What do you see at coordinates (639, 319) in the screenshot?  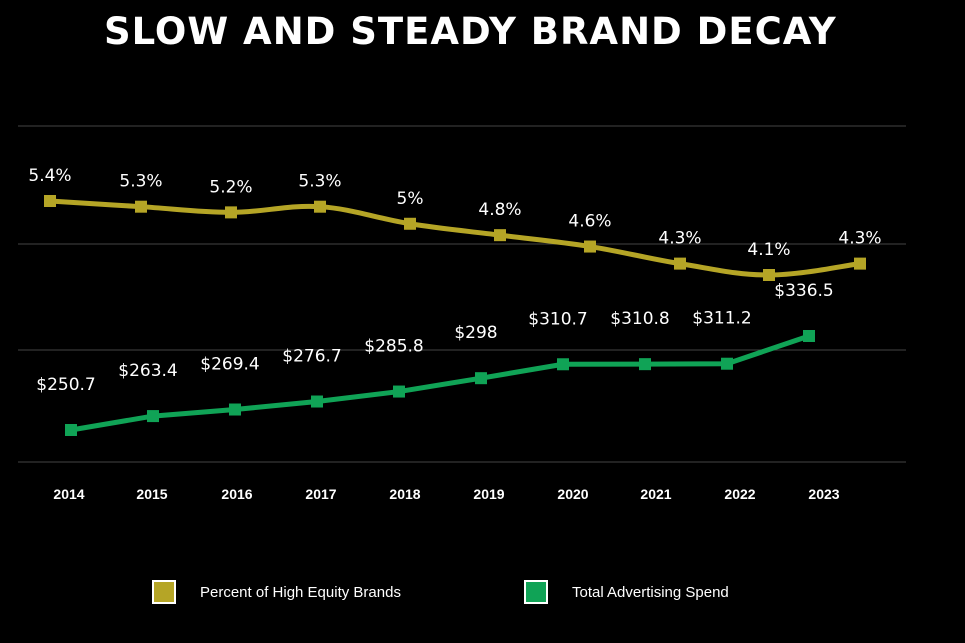 I see `data-label-spend: $310.8` at bounding box center [639, 319].